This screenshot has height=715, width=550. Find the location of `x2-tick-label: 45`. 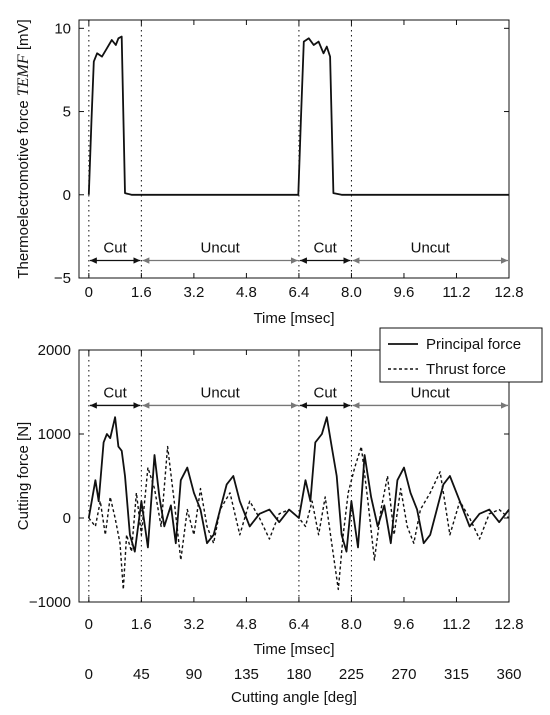

x2-tick-label: 45 is located at coordinates (141, 674).